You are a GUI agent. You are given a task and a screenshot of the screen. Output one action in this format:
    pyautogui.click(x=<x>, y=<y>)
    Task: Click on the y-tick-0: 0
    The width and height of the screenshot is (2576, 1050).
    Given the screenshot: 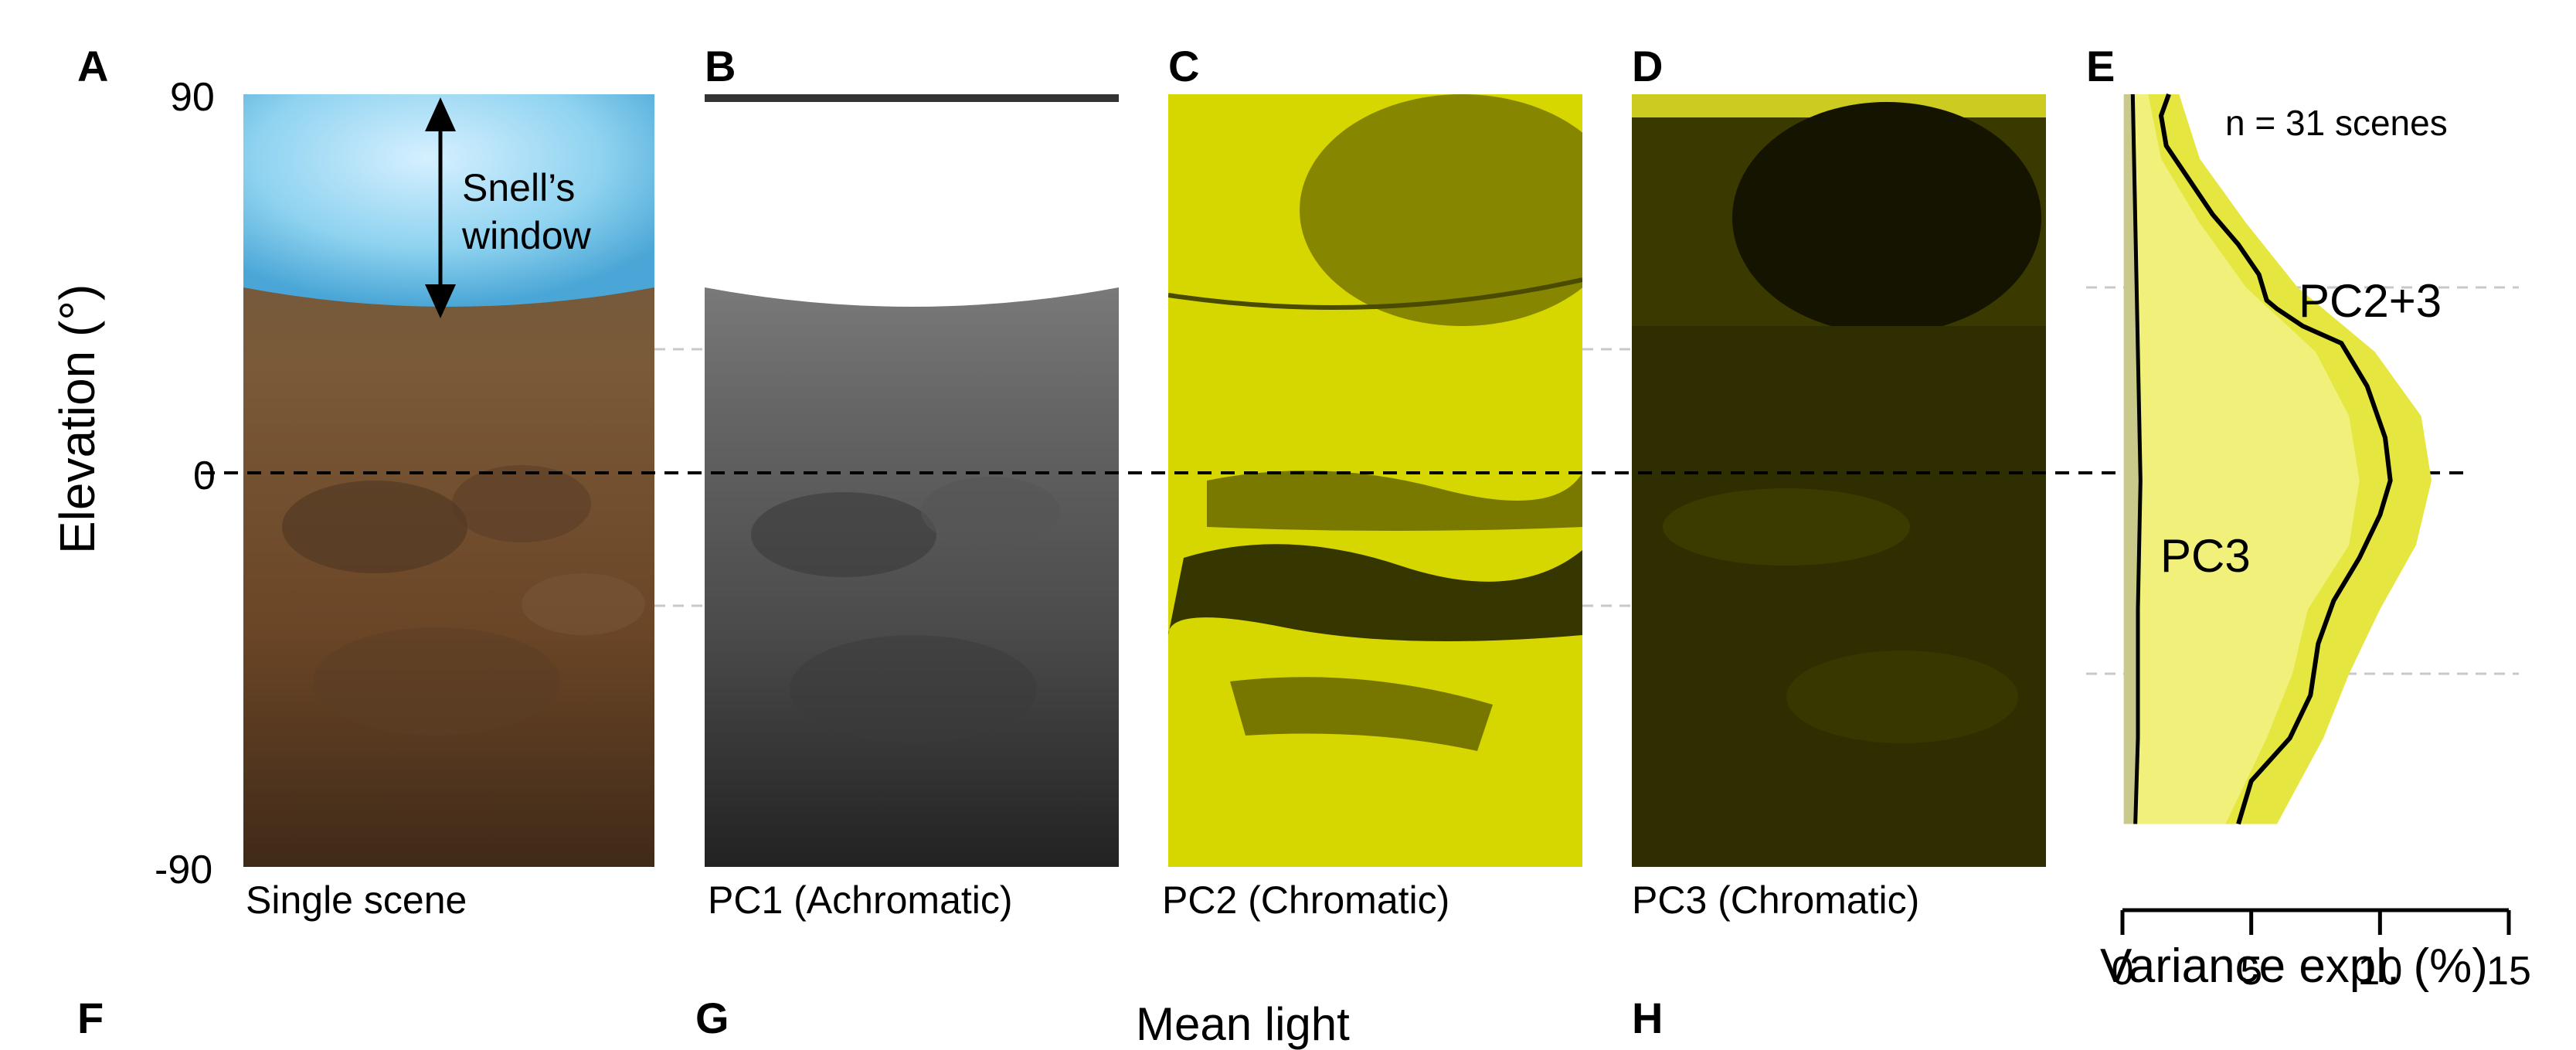 What is the action you would take?
    pyautogui.click(x=204, y=476)
    